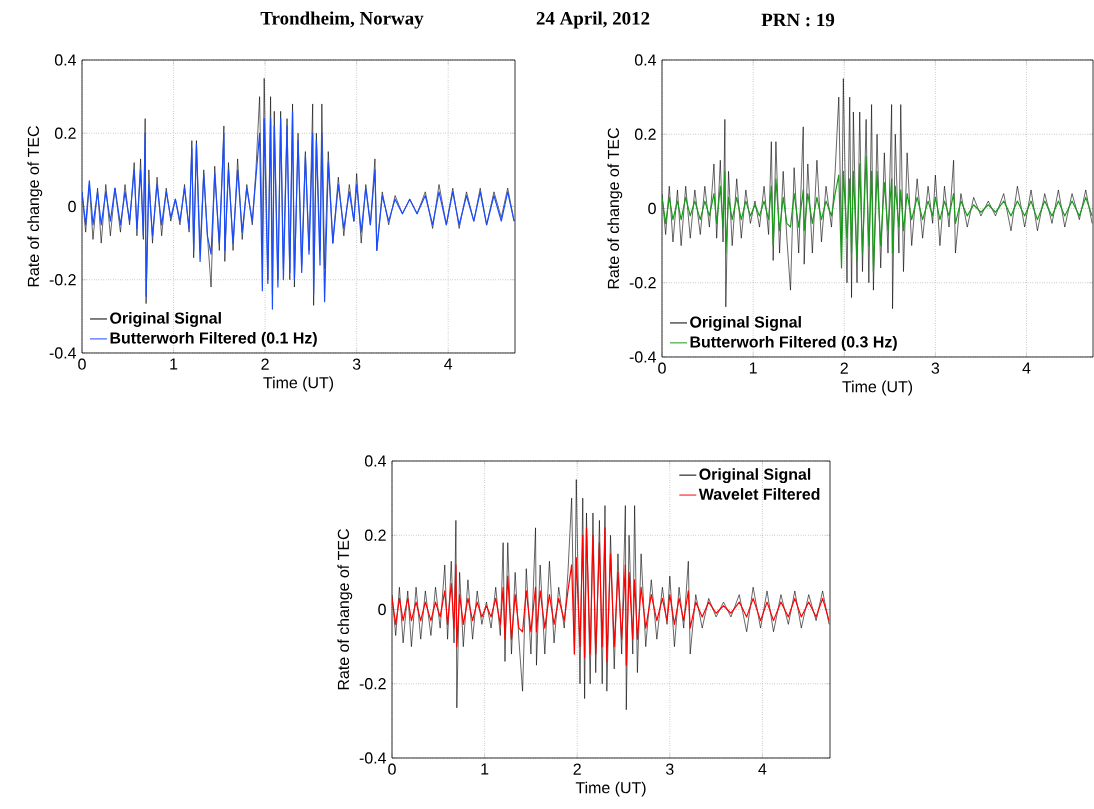 The image size is (1094, 809). Describe the element at coordinates (759, 494) in the screenshot. I see `legend-label: Wavelet Filtered` at that location.